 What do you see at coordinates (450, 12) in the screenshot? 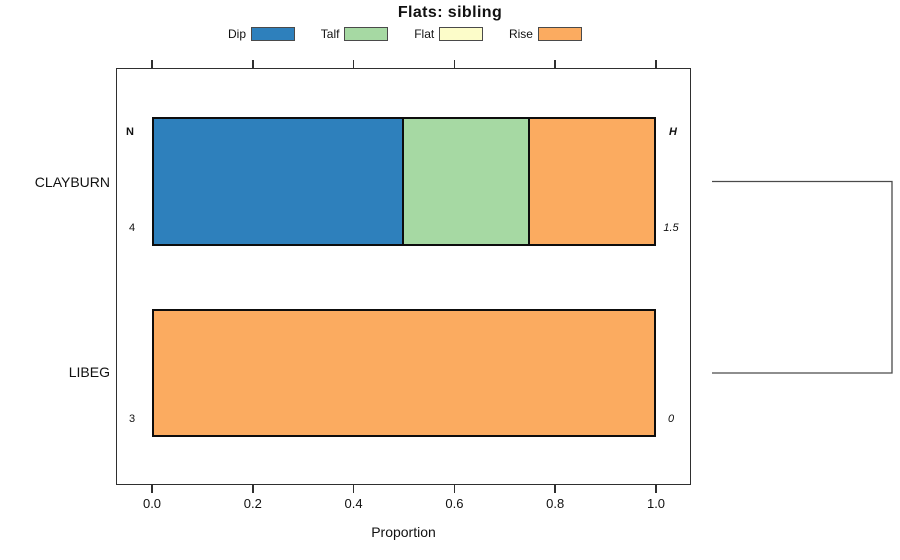
I see `chart-title: Flats: sibling` at bounding box center [450, 12].